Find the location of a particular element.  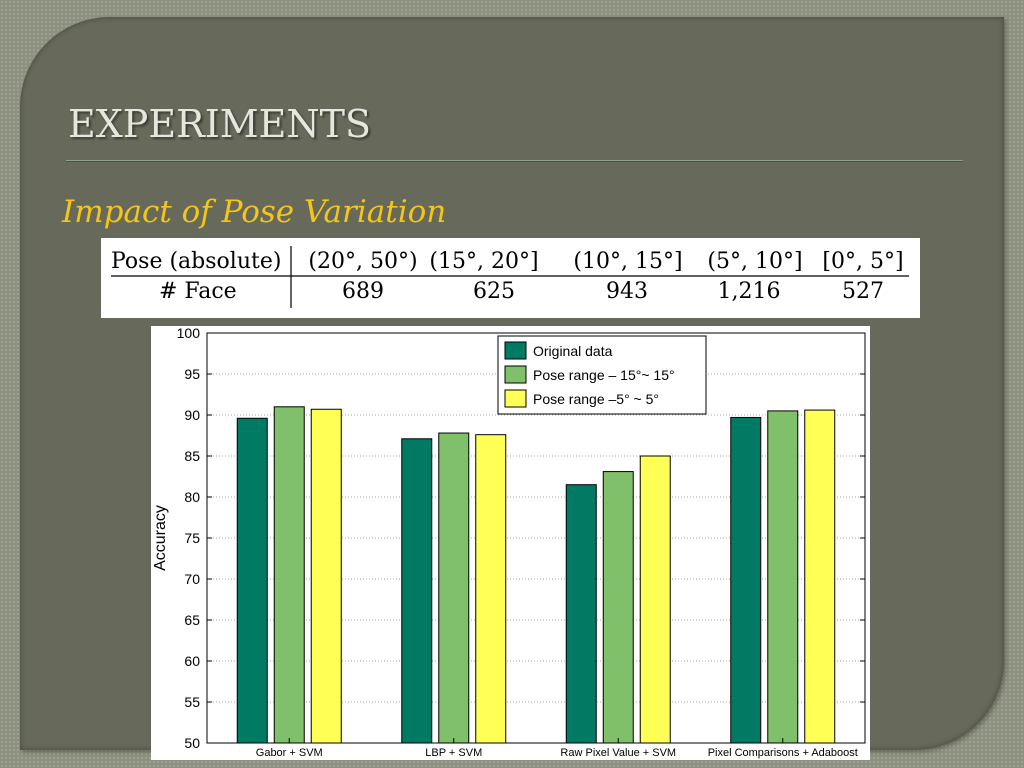

x-tick-label: Pixel Comparisons + Adaboost is located at coordinates (783, 753).